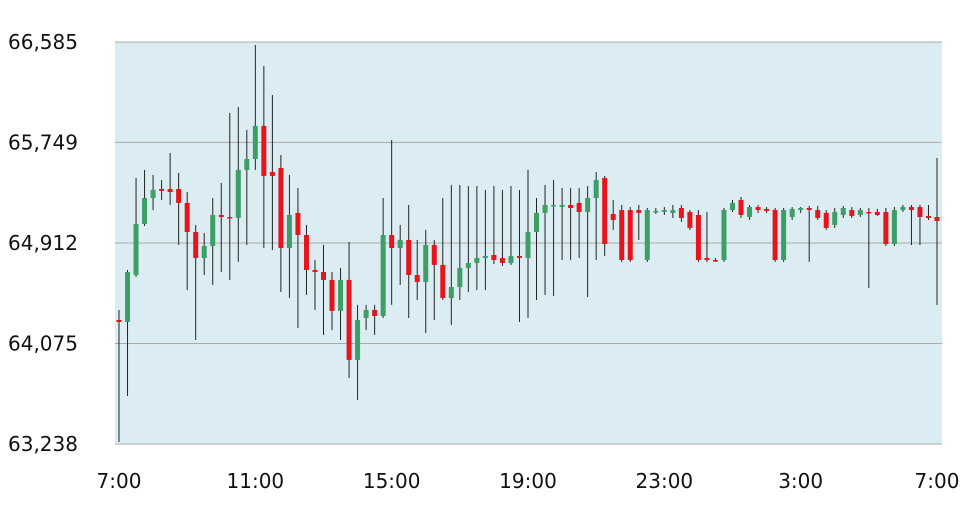 This screenshot has height=509, width=976. Describe the element at coordinates (800, 481) in the screenshot. I see `x-tick-label: 3:00` at that location.